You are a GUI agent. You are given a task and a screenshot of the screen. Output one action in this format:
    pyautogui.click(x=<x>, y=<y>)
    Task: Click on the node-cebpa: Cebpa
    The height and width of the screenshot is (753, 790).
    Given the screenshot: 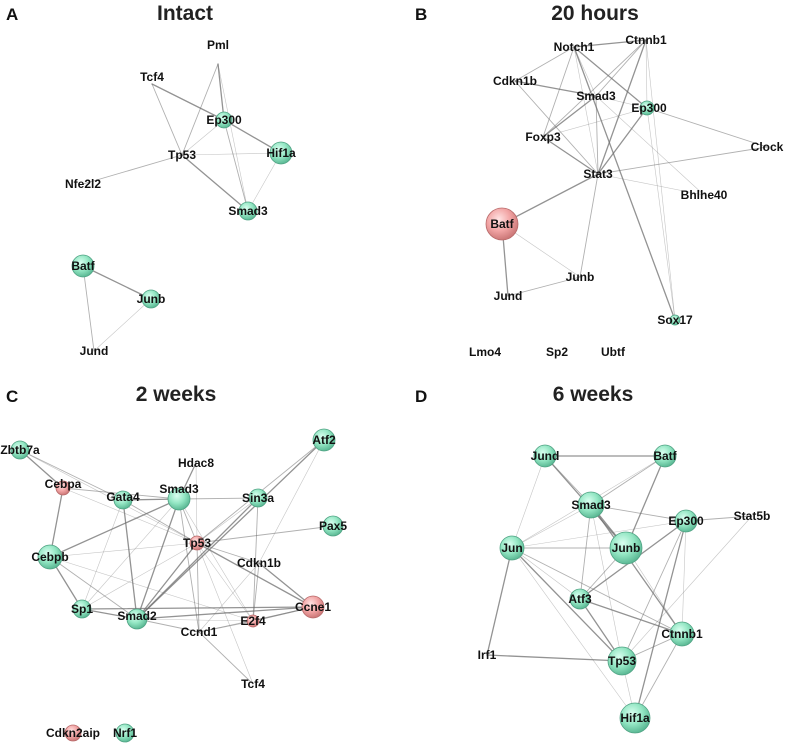 What is the action you would take?
    pyautogui.click(x=63, y=486)
    